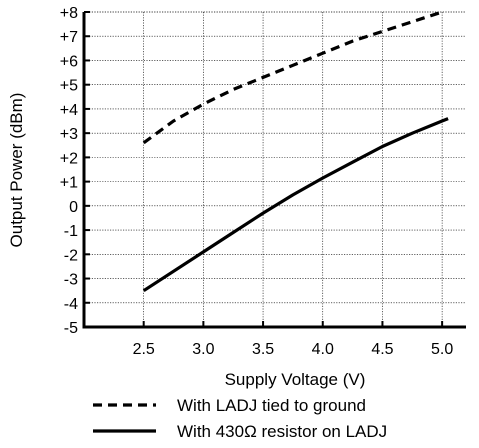  Describe the element at coordinates (282, 431) in the screenshot. I see `legend-label-2: With 430Ω resistor on LADJ` at that location.